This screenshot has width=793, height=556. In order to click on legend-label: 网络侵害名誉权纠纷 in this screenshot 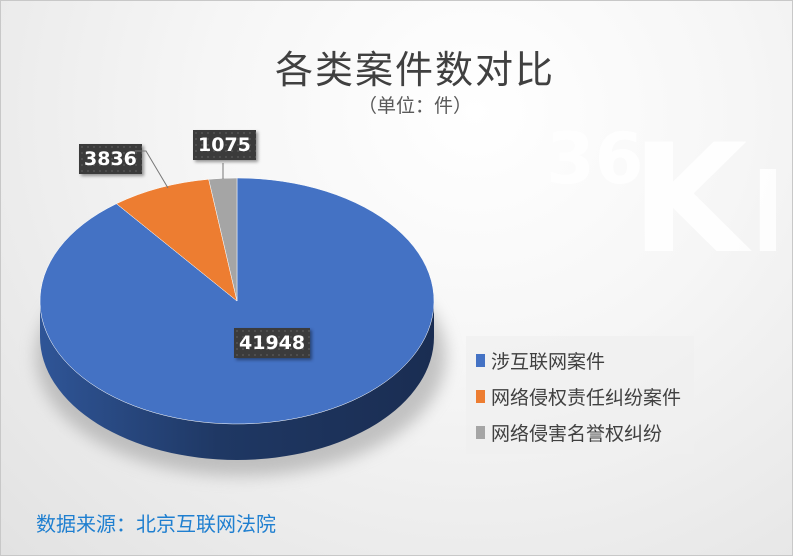, I will do `click(577, 433)`.